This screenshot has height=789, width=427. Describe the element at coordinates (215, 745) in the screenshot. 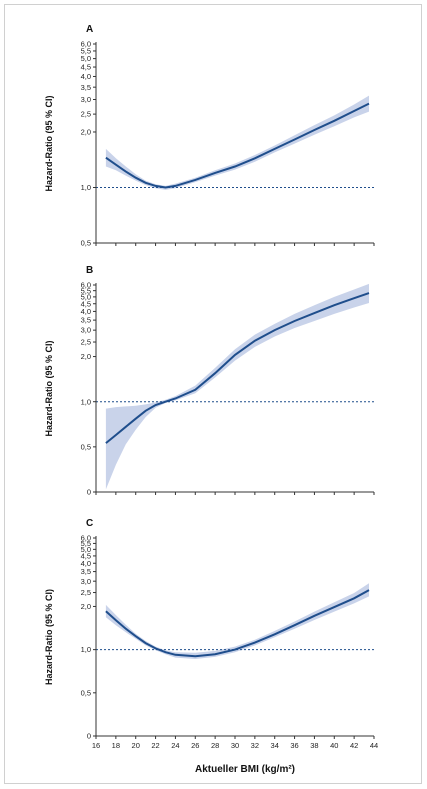

I see `x-tick-label: 28` at that location.